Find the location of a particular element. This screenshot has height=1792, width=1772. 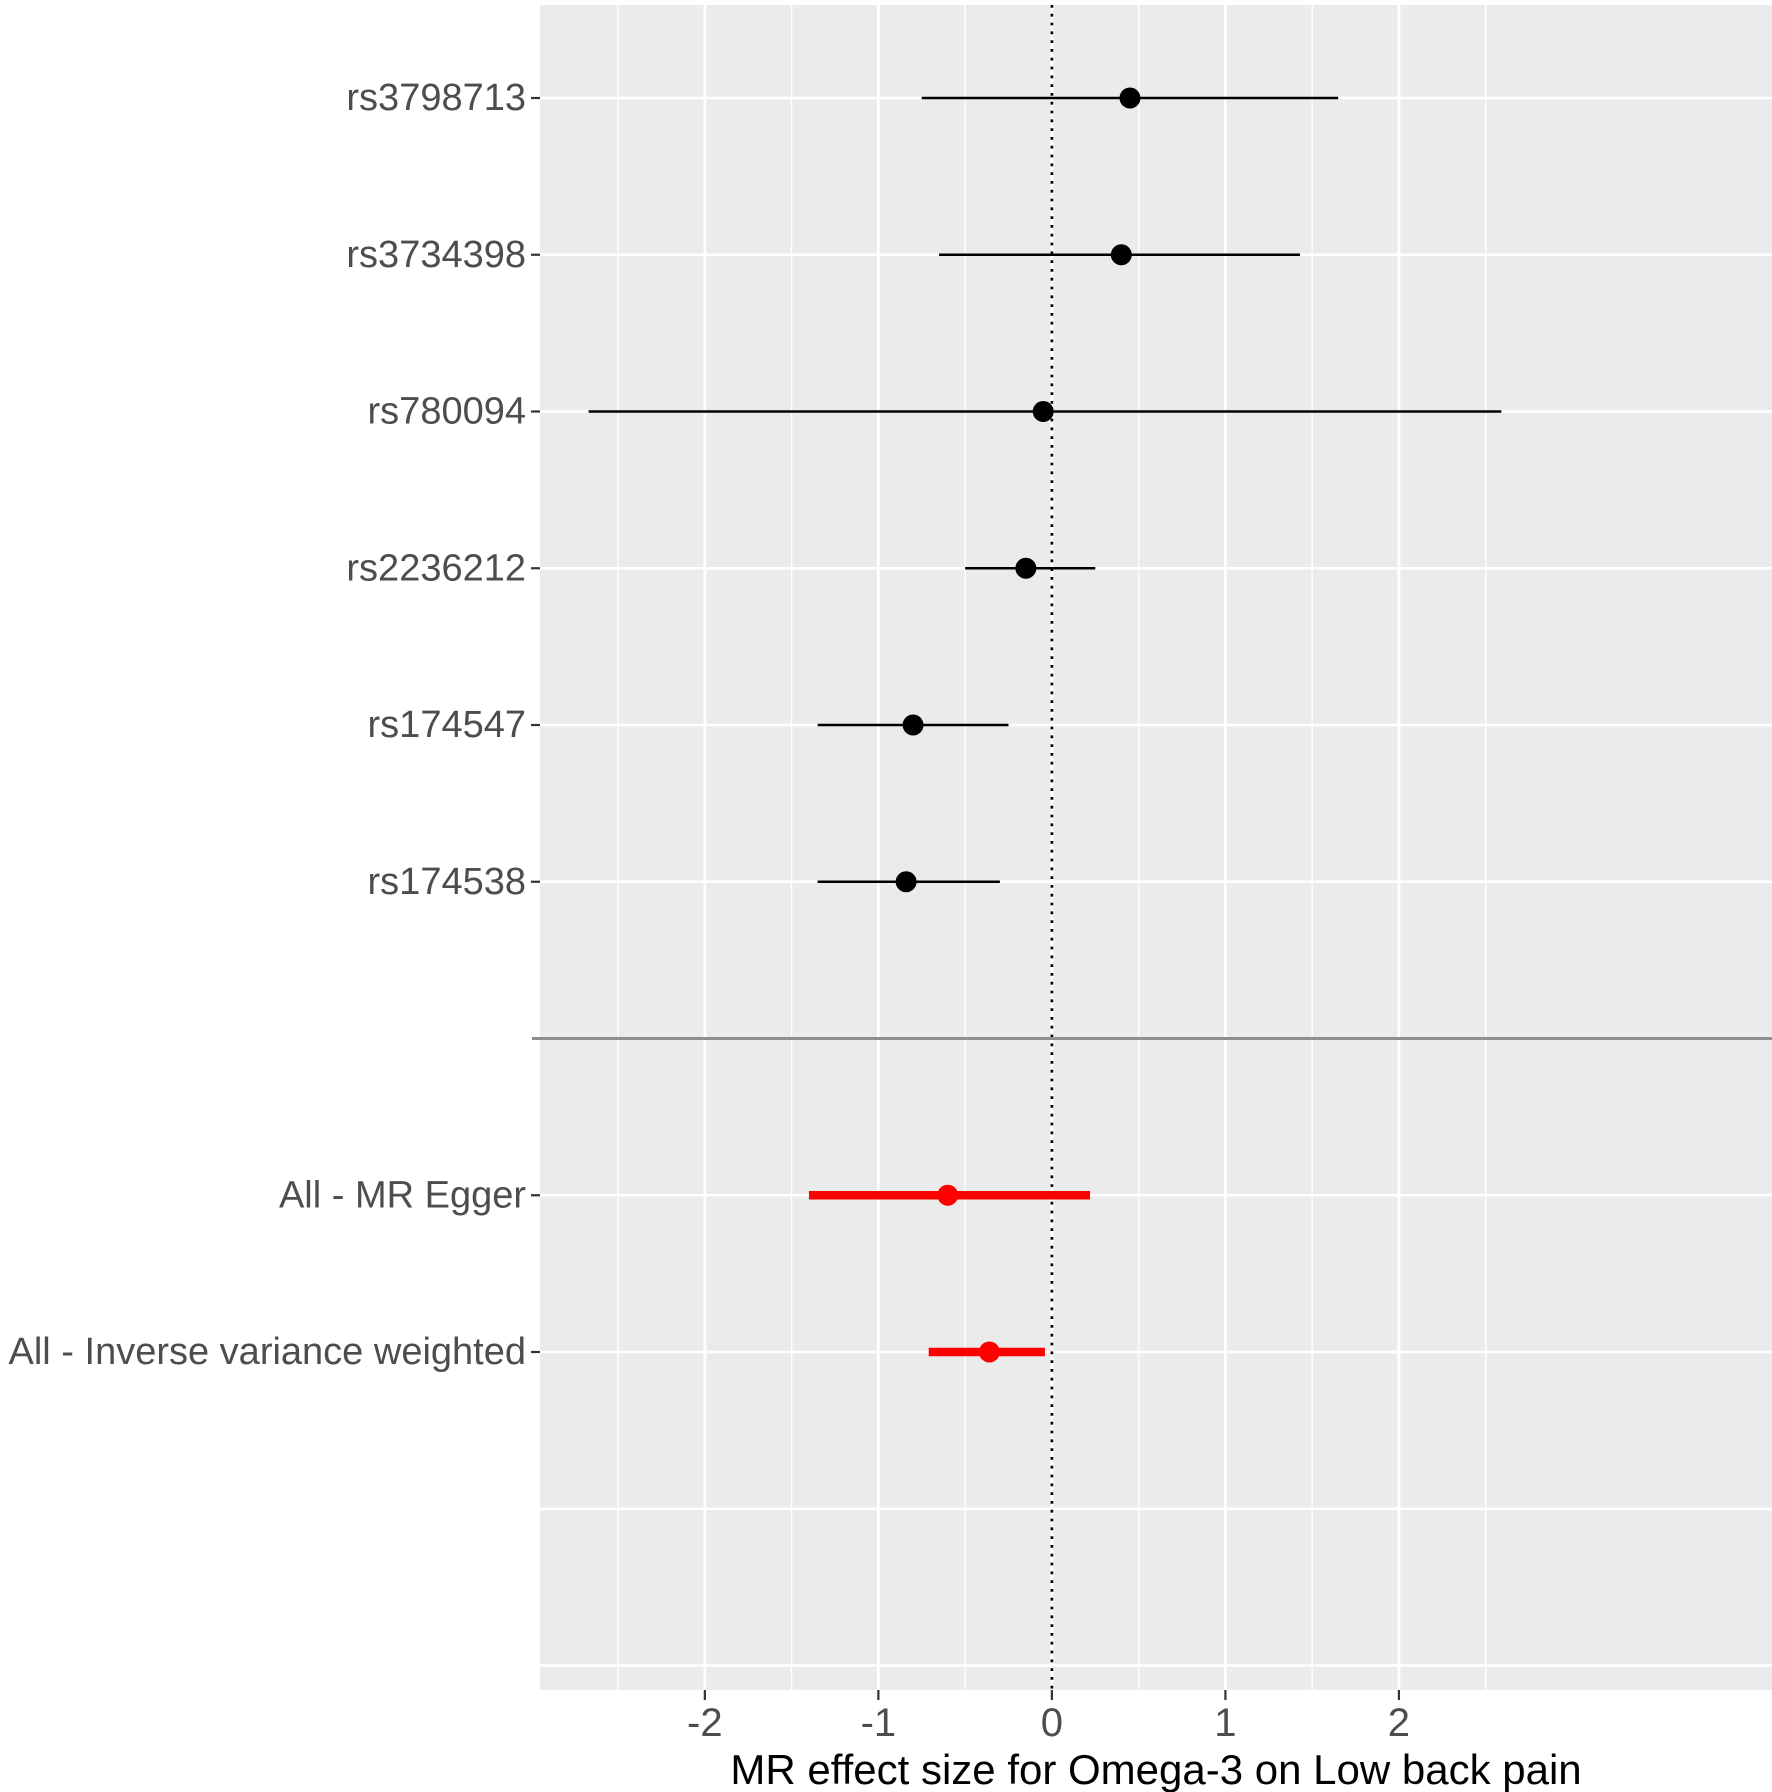

x-axis-tick-label: 2 is located at coordinates (1399, 1723).